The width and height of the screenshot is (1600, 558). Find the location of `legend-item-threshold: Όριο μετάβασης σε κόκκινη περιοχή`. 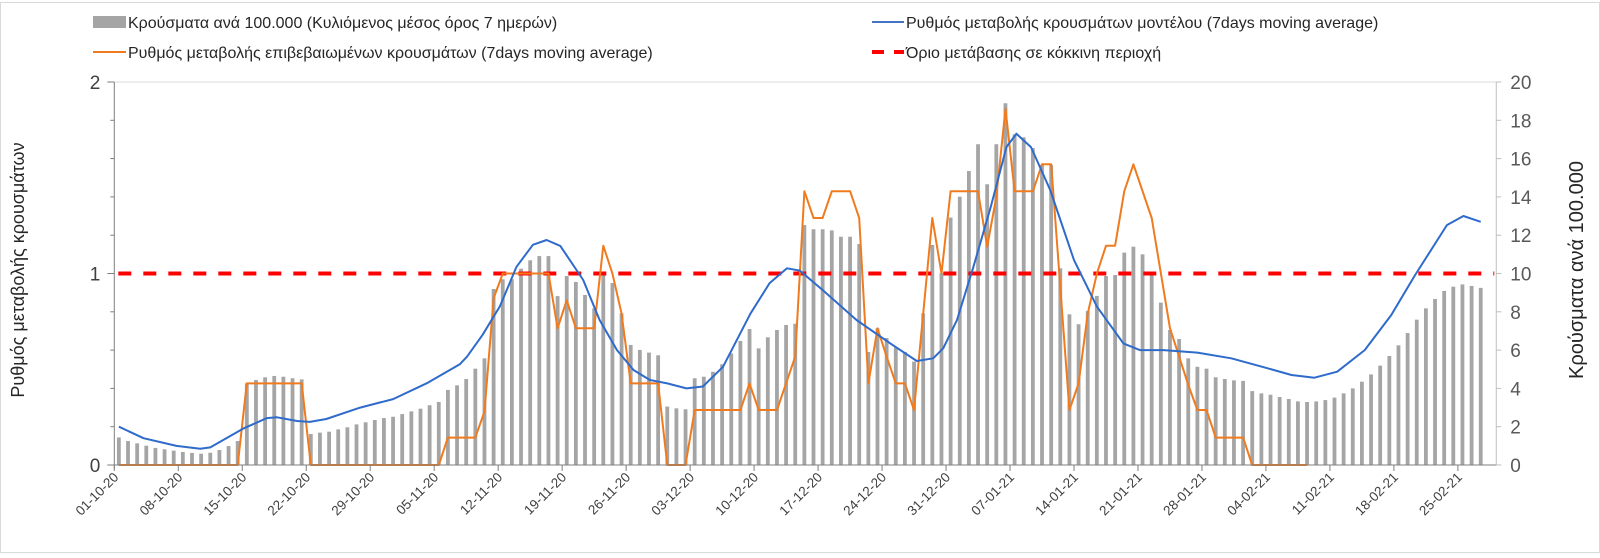

legend-item-threshold: Όριο μετάβασης σε κόκκινη περιοχή is located at coordinates (1016, 53).